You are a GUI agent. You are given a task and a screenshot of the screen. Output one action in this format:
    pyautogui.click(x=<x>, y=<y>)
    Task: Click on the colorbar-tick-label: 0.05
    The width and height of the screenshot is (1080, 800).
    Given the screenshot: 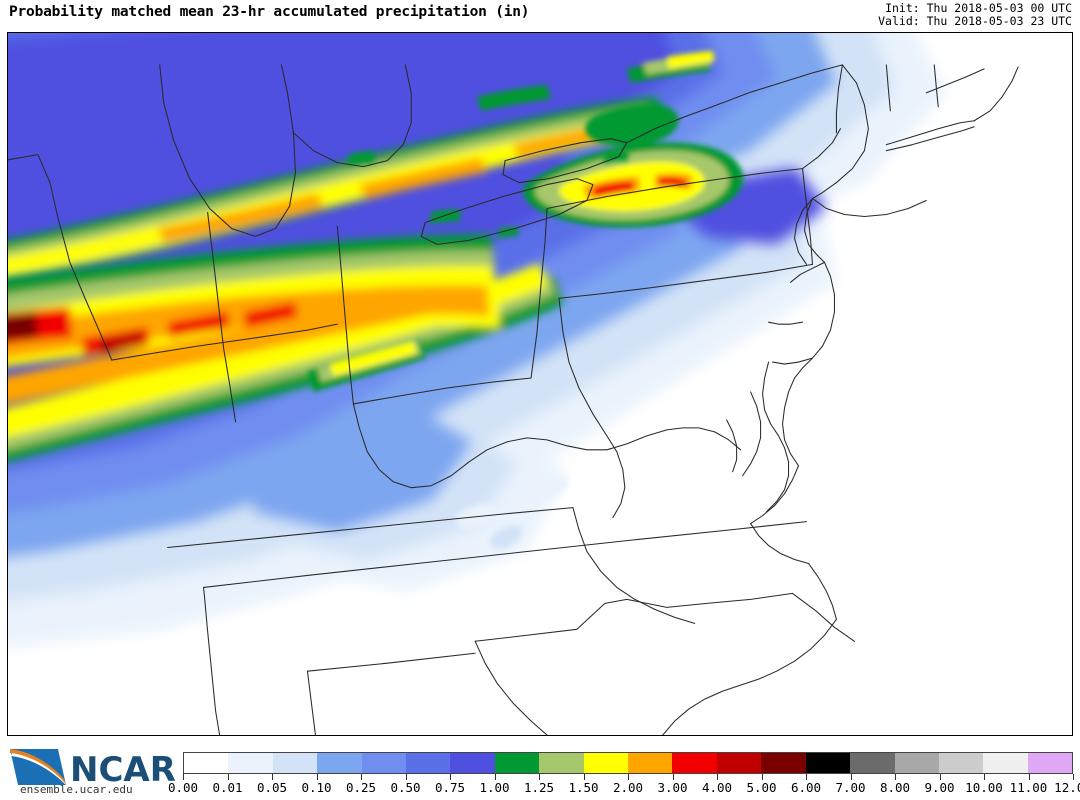 What is the action you would take?
    pyautogui.click(x=272, y=787)
    